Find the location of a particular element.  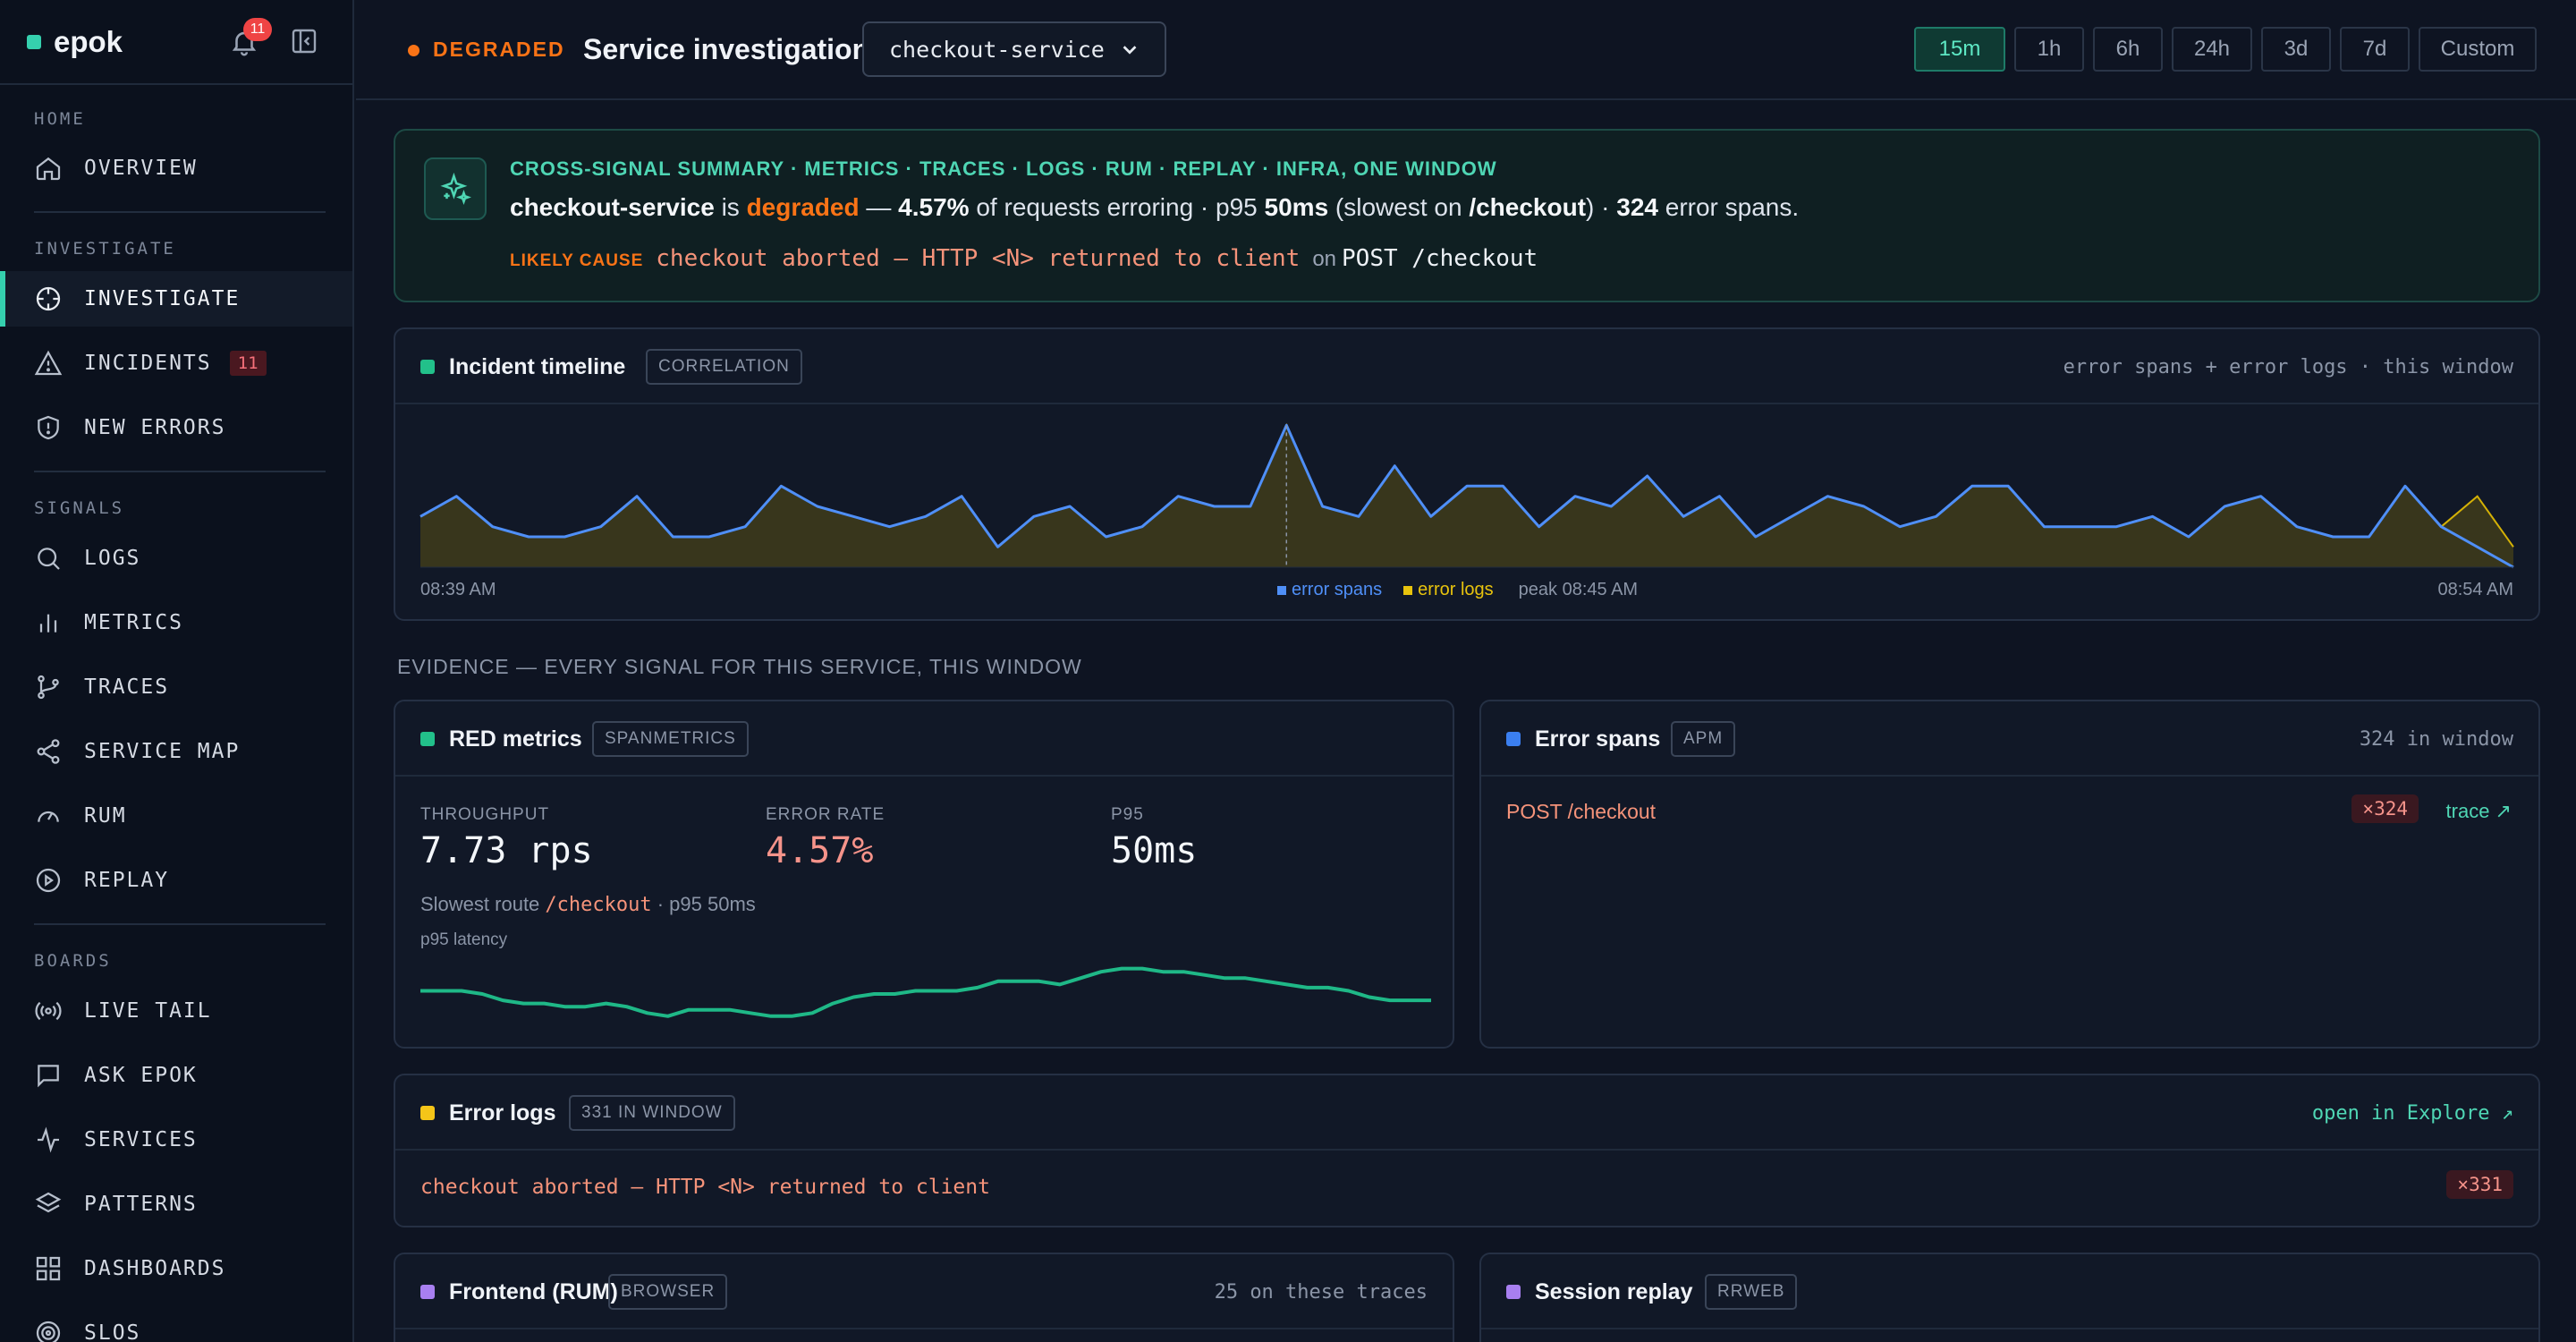

panel-title: Error logs is located at coordinates (502, 1113).